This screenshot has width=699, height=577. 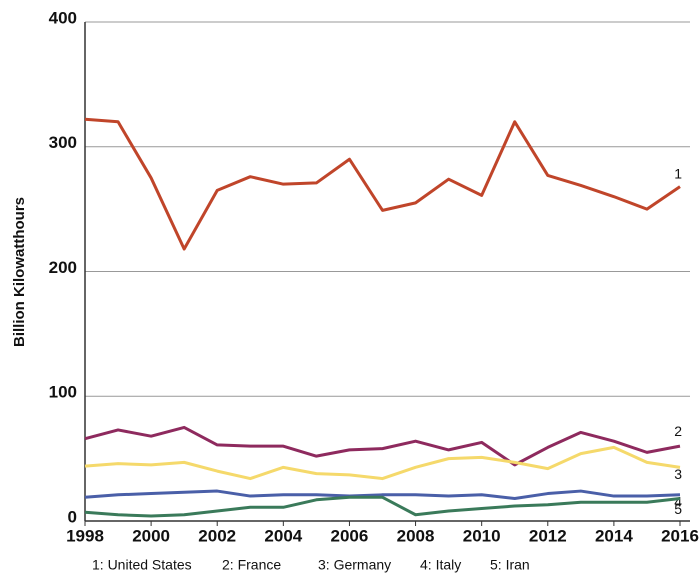 I want to click on y-tick-label: 400, so click(x=63, y=17).